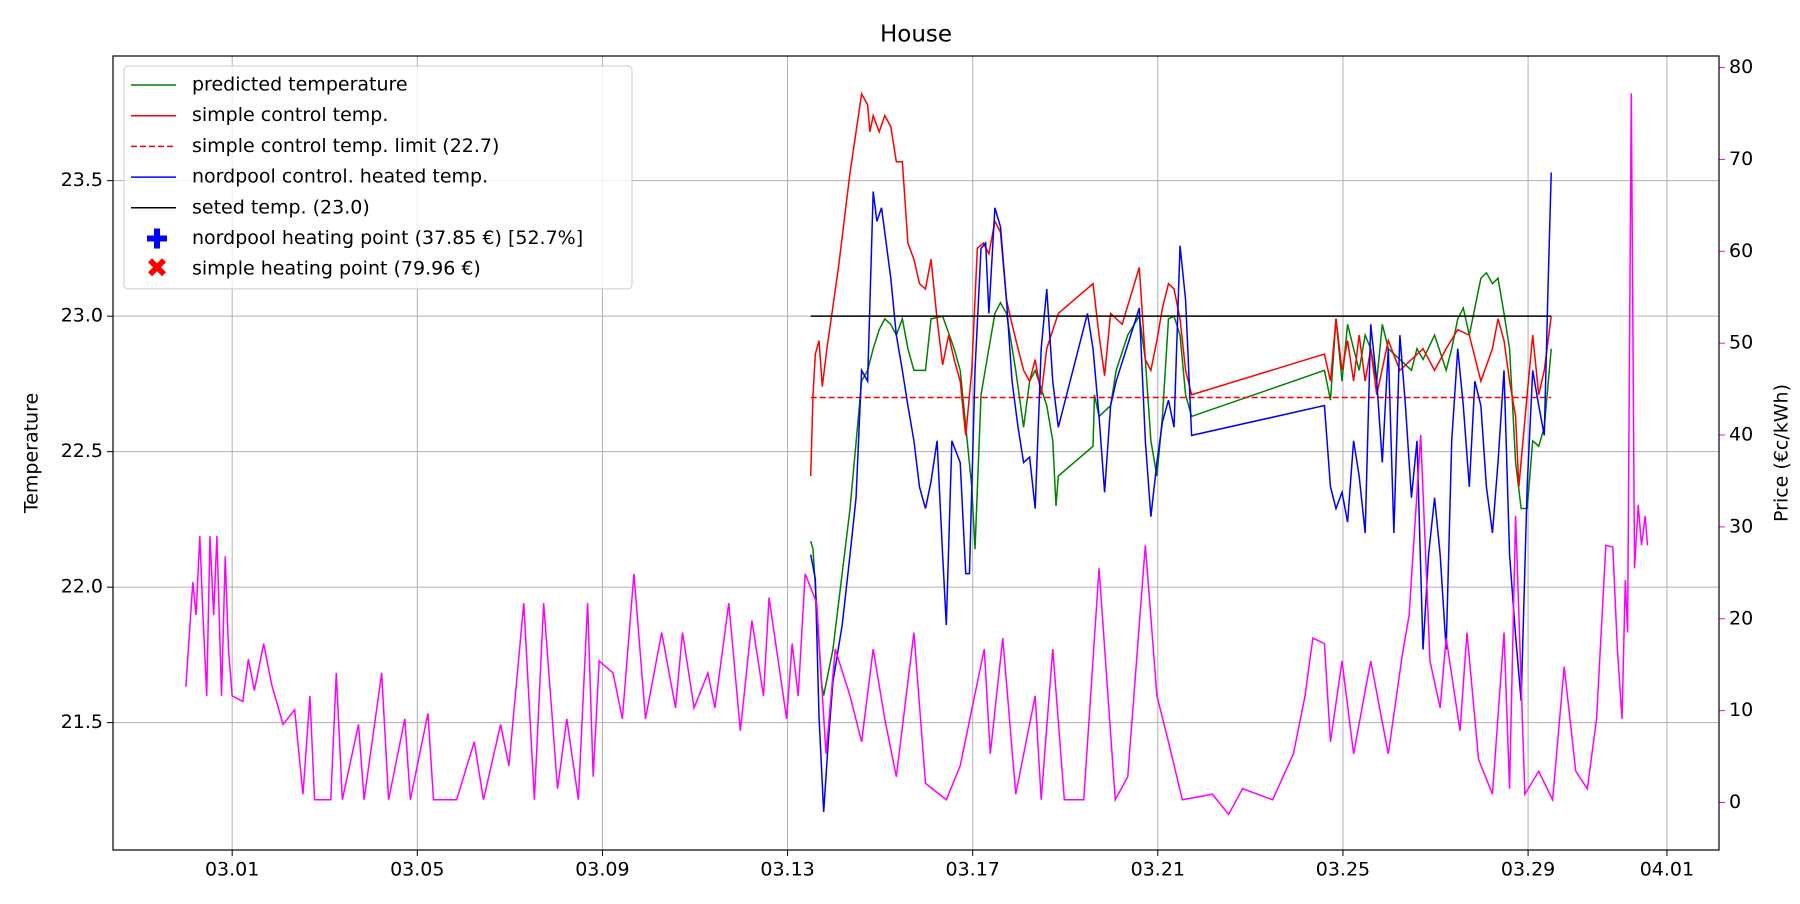  What do you see at coordinates (1741, 710) in the screenshot?
I see `y2-tick-label: 10` at bounding box center [1741, 710].